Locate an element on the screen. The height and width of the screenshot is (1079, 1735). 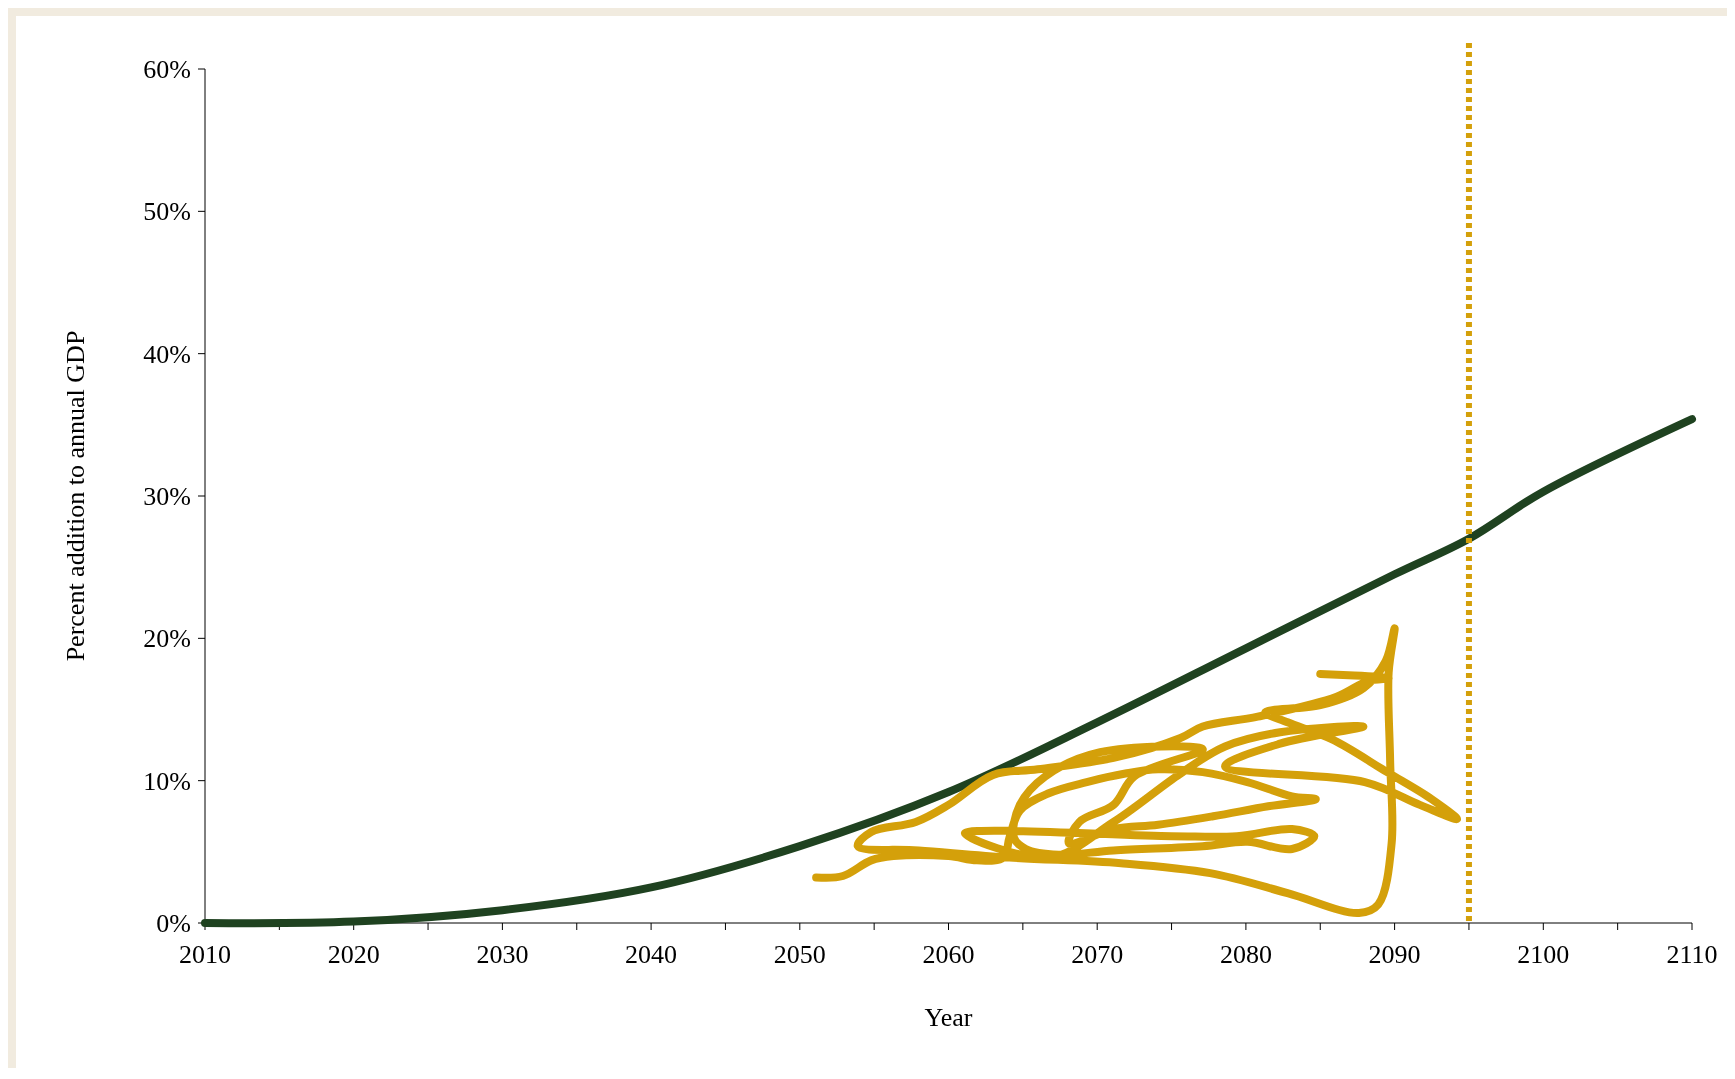
x-tick-label: 2040 is located at coordinates (651, 954).